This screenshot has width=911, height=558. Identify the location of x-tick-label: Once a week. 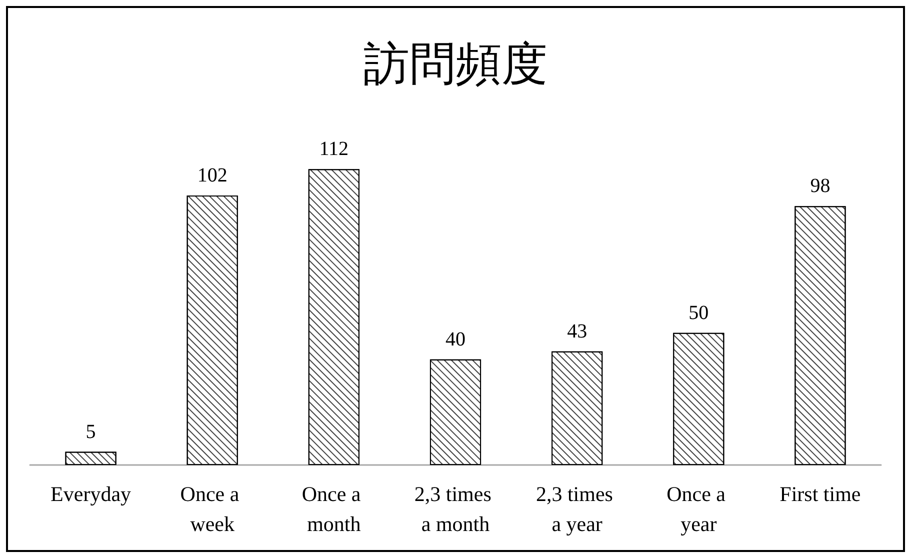
(212, 509).